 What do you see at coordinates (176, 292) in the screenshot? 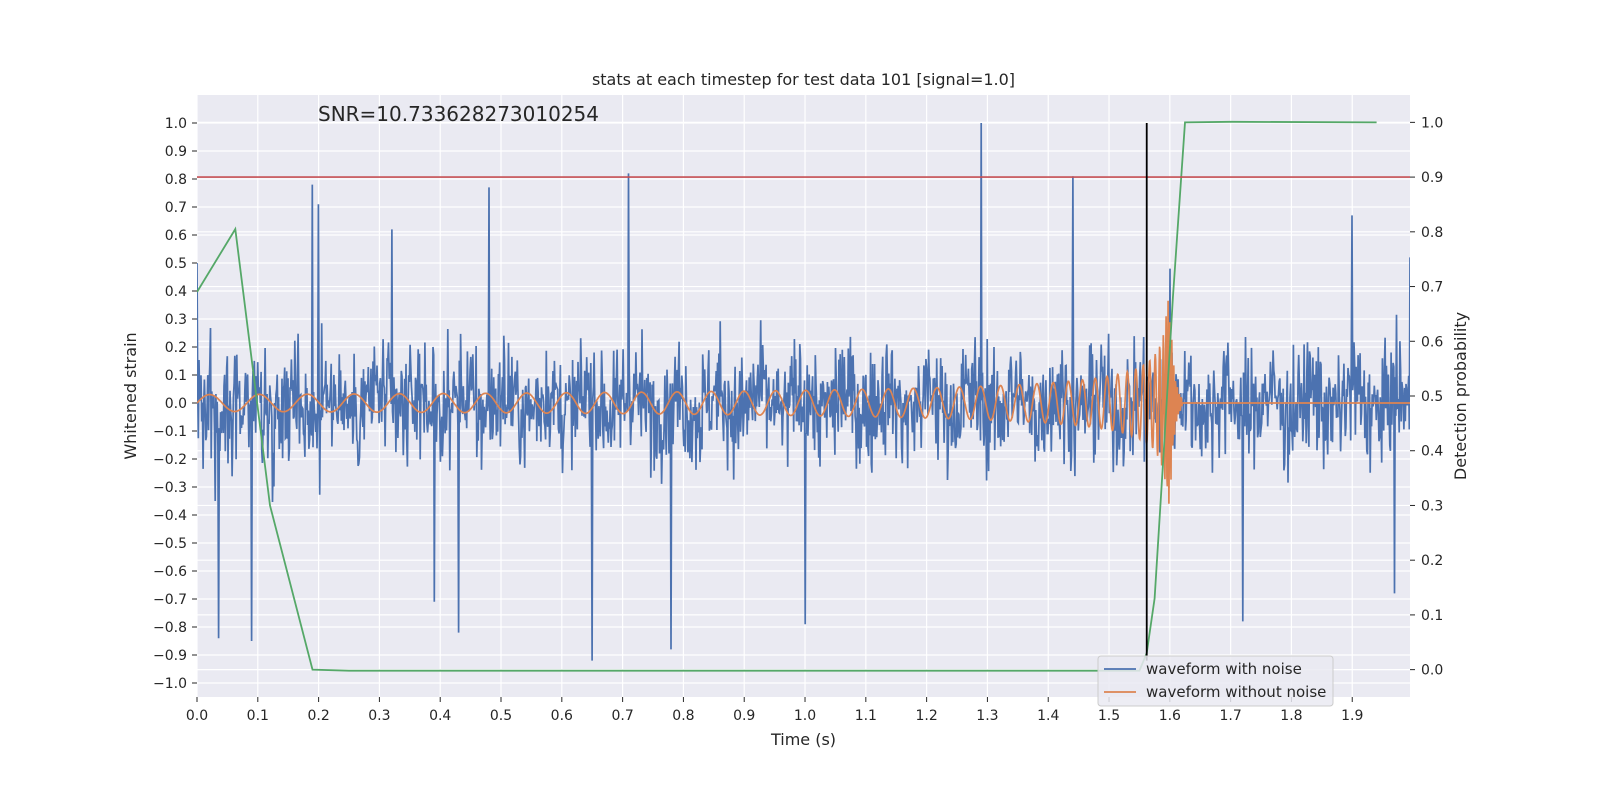
I see `y-tick-label: 0.4` at bounding box center [176, 292].